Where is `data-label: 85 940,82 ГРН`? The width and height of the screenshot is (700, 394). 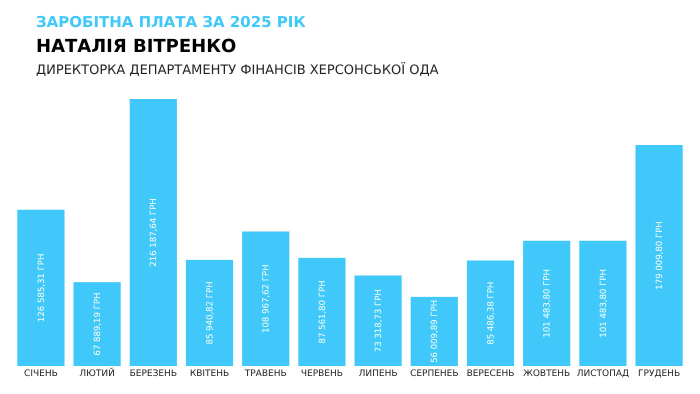
data-label: 85 940,82 ГРН is located at coordinates (210, 312).